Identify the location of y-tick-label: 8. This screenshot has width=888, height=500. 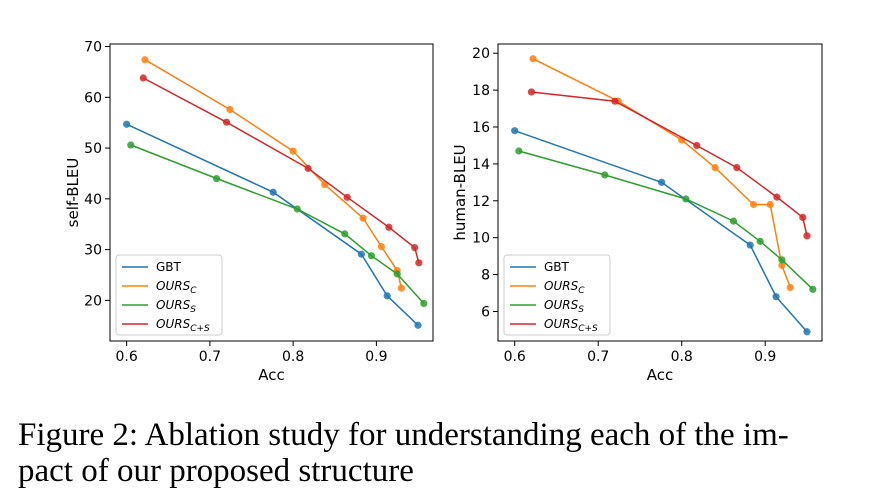
(485, 276).